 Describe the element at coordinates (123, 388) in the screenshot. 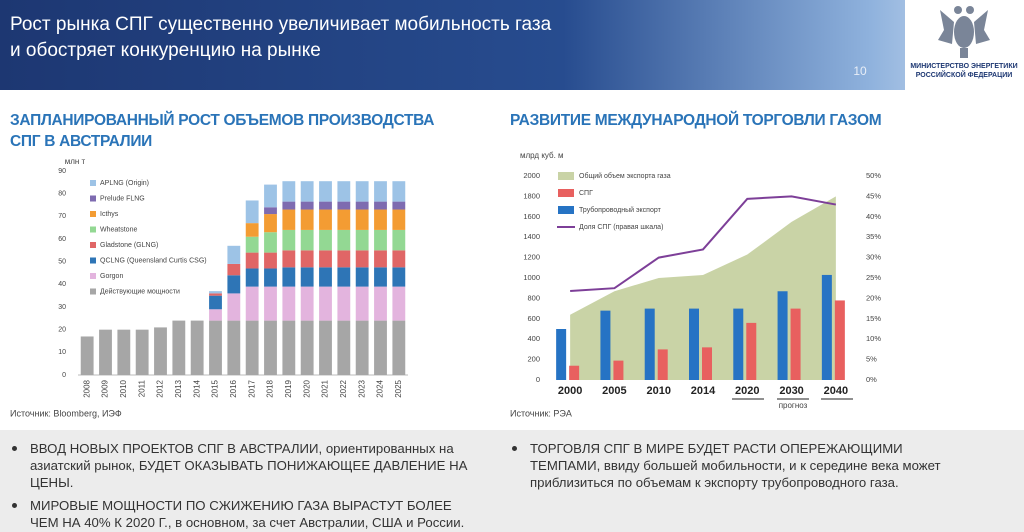

I see `x-tick-label: 2010` at that location.